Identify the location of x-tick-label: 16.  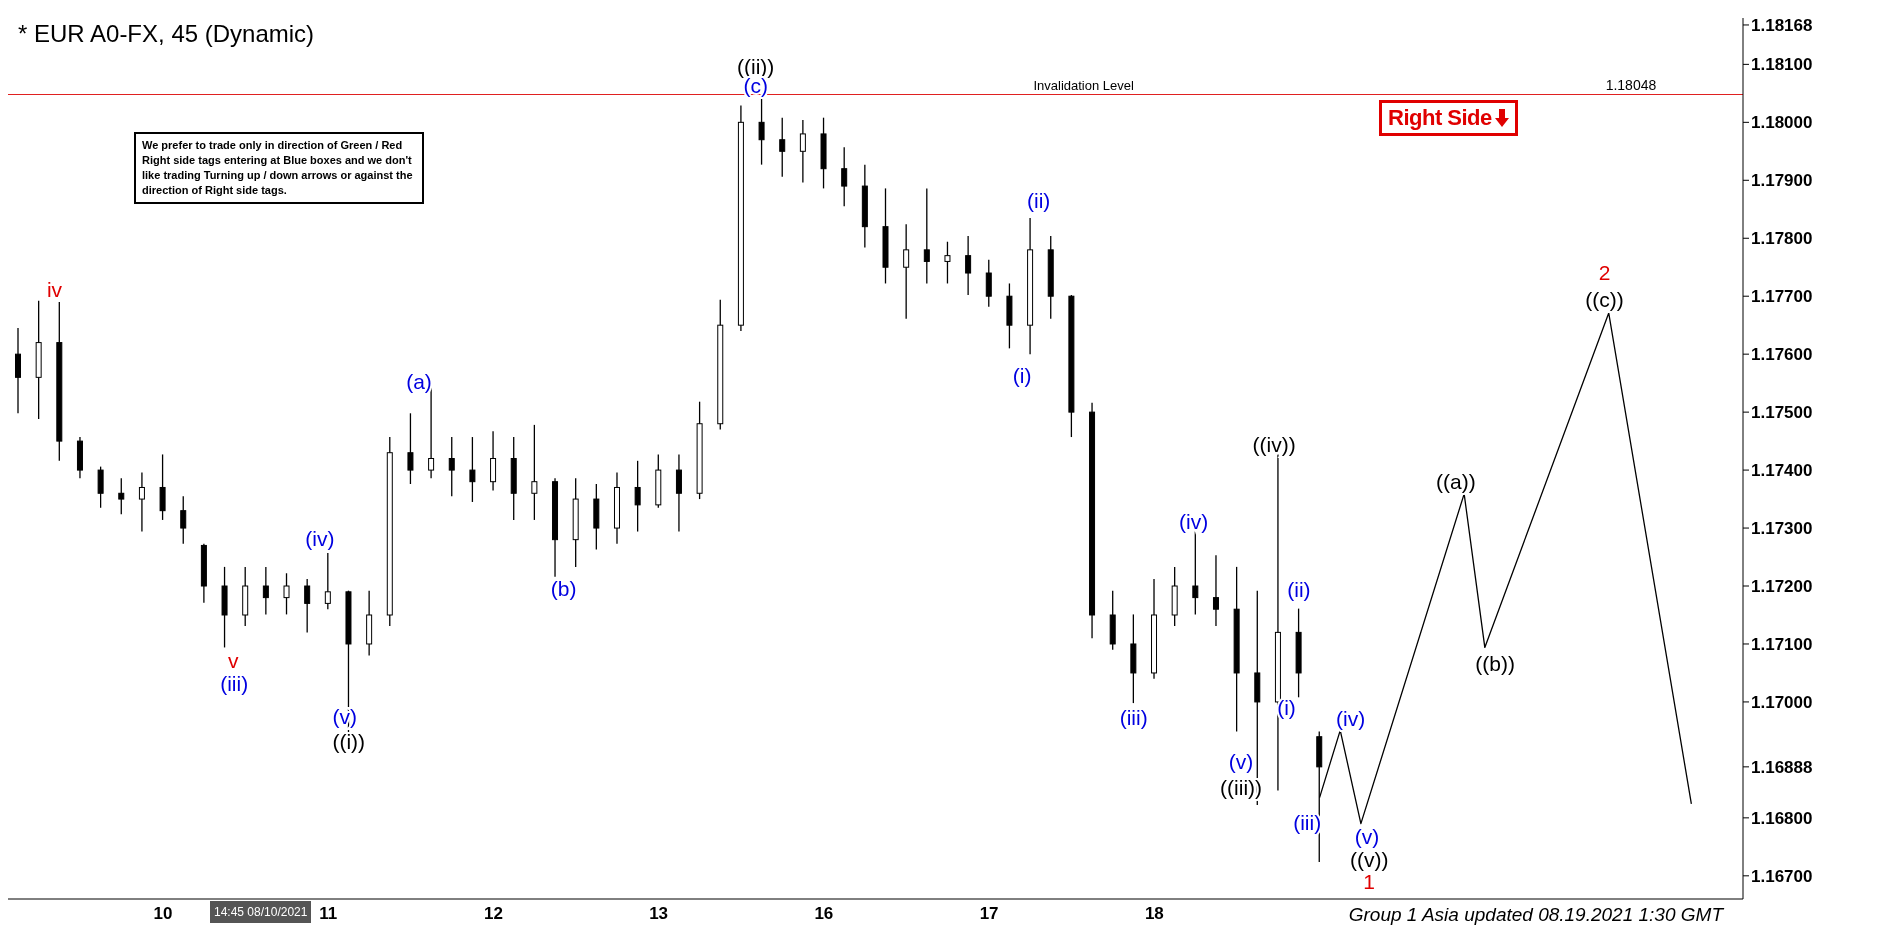
(824, 914).